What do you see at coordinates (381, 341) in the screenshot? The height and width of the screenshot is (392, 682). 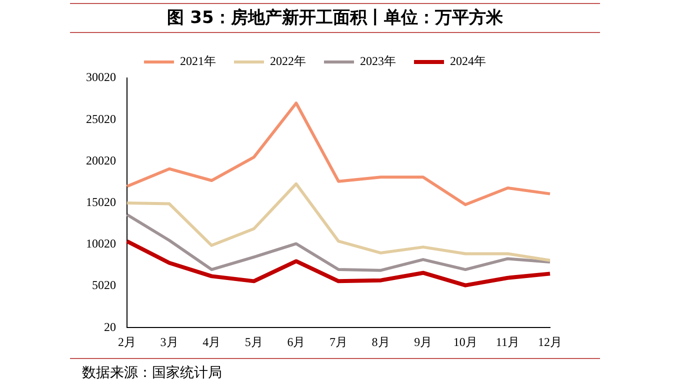 I see `x-tick-label: 8月` at bounding box center [381, 341].